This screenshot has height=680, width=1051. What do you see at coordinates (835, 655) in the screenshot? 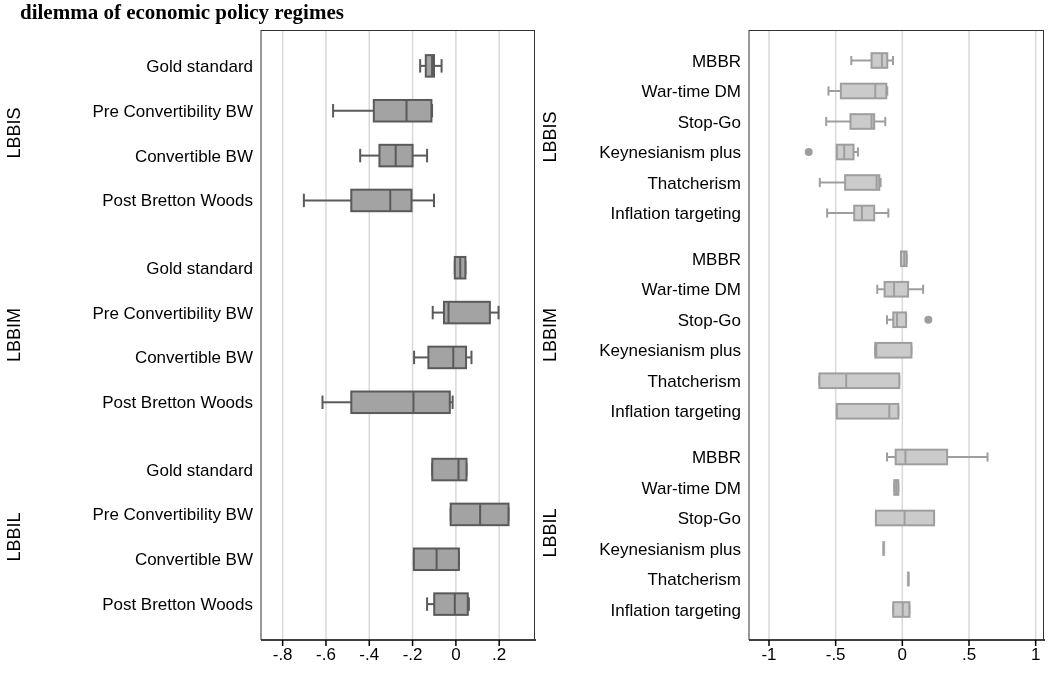
I see `x-tick-label: -.5` at bounding box center [835, 655].